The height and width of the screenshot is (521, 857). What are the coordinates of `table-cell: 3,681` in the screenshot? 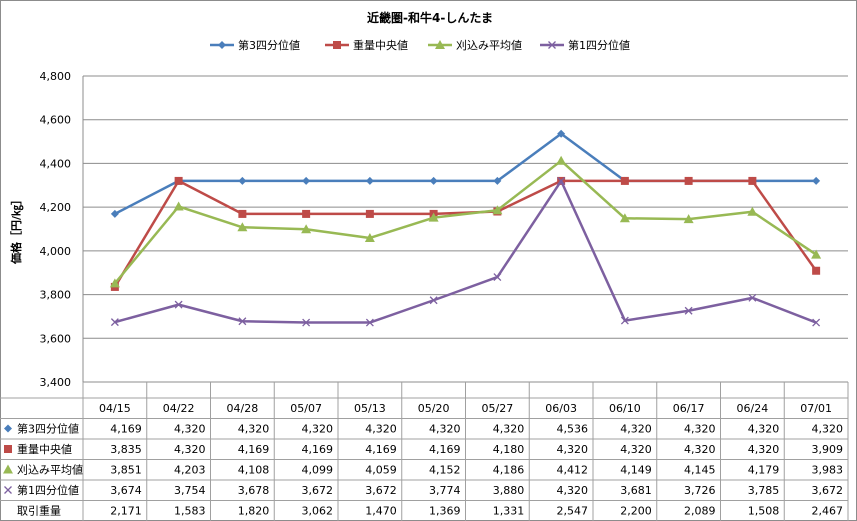 It's located at (636, 490).